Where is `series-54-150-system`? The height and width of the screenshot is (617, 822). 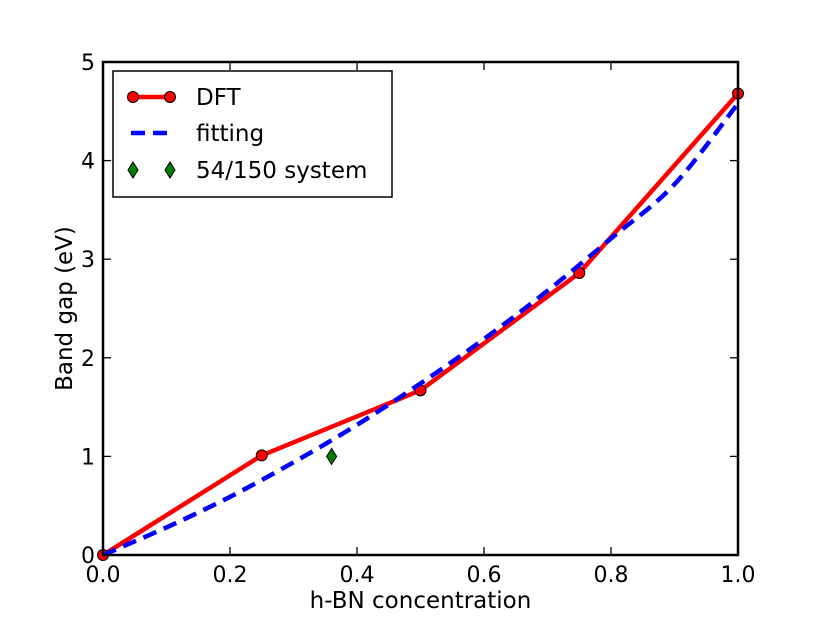 series-54-150-system is located at coordinates (332, 456).